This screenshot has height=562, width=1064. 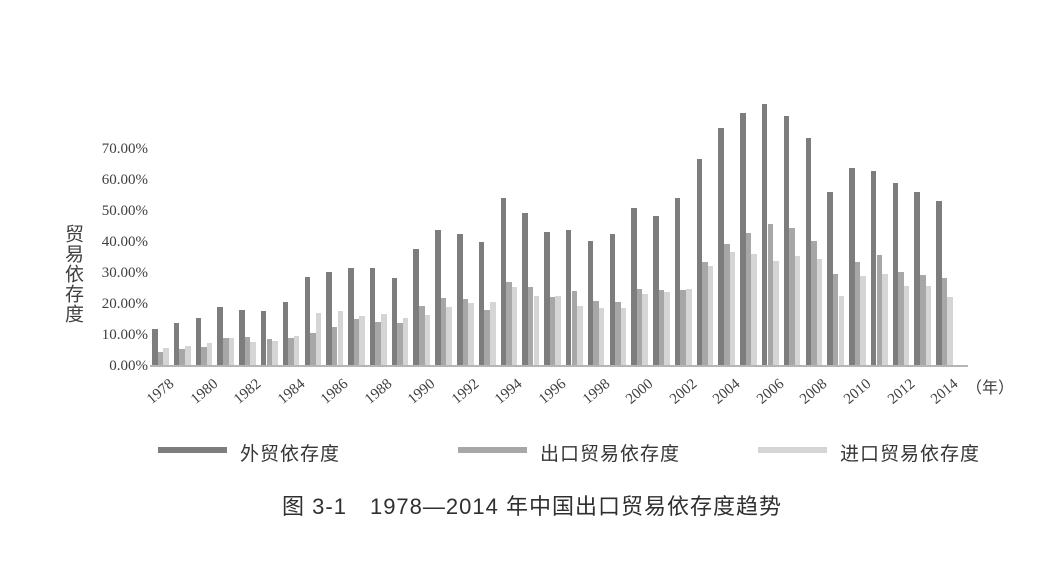 I want to click on bar-1979-series1, so click(x=176, y=344).